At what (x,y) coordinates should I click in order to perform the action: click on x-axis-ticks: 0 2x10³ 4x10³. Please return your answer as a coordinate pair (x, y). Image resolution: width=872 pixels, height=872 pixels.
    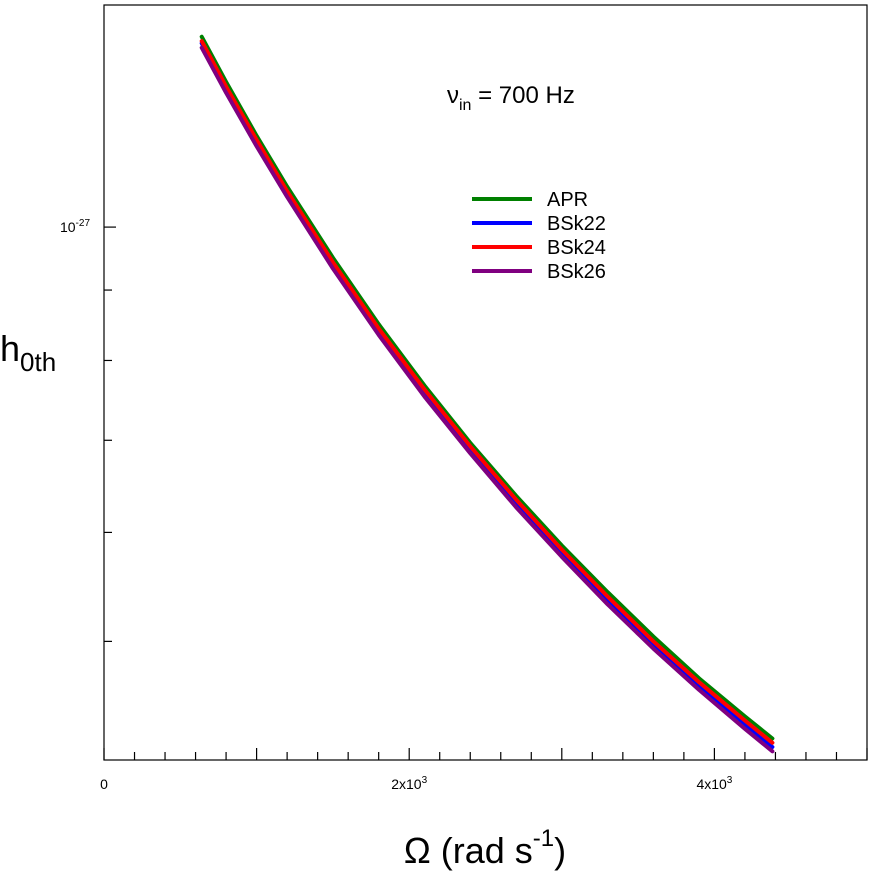
    Looking at the image, I should click on (484, 770).